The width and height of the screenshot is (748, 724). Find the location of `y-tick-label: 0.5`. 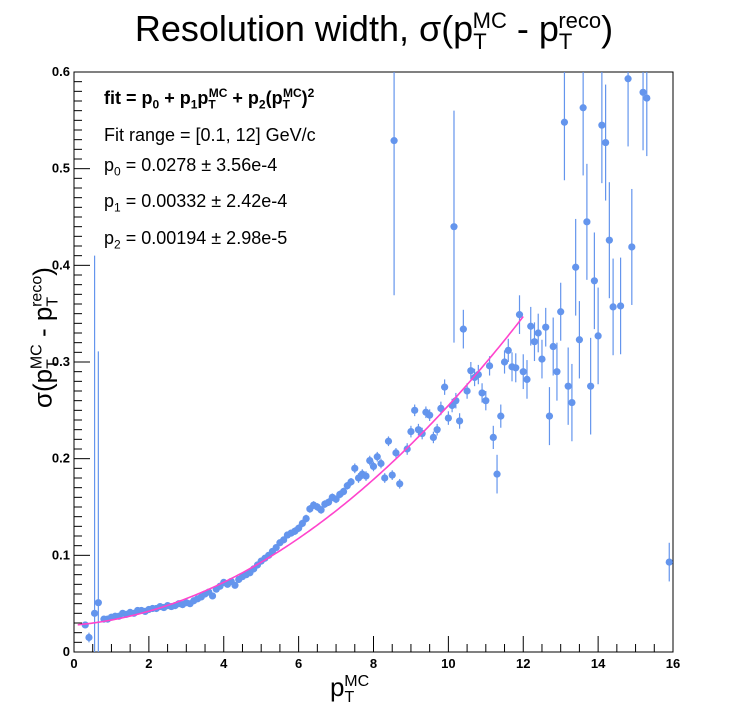

y-tick-label: 0.5 is located at coordinates (61, 168).